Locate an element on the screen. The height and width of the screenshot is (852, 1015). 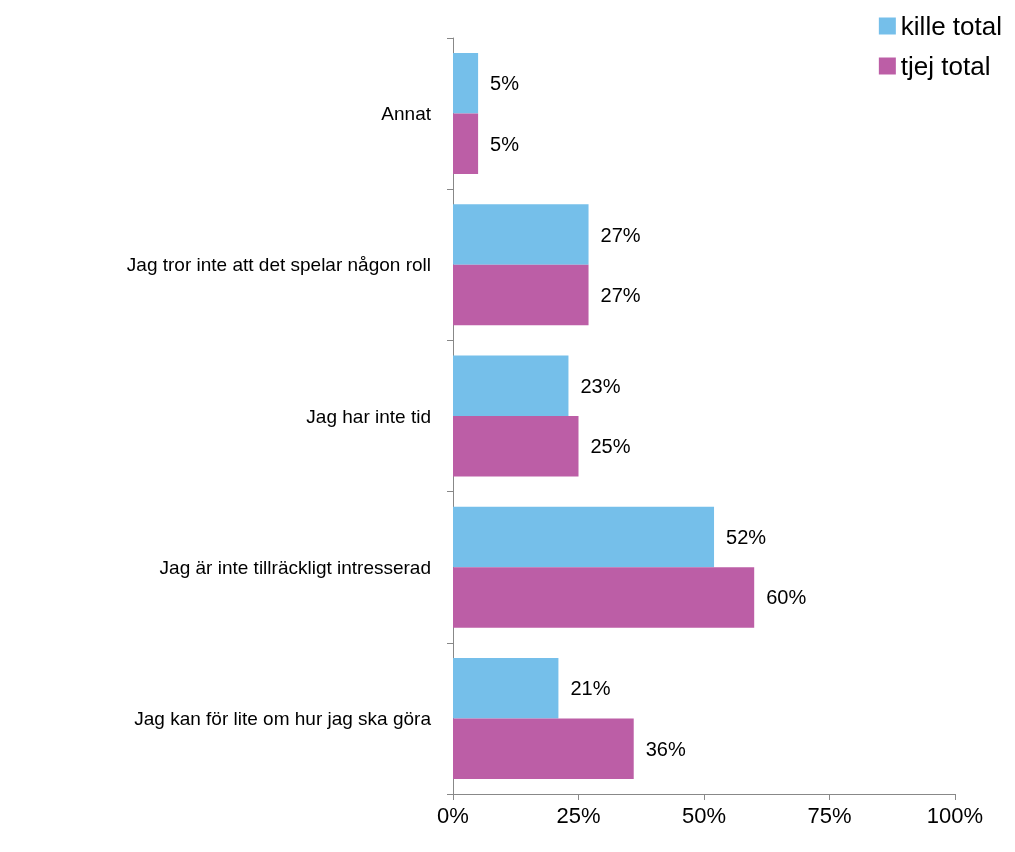
legend-label: tjej total is located at coordinates (945, 66).